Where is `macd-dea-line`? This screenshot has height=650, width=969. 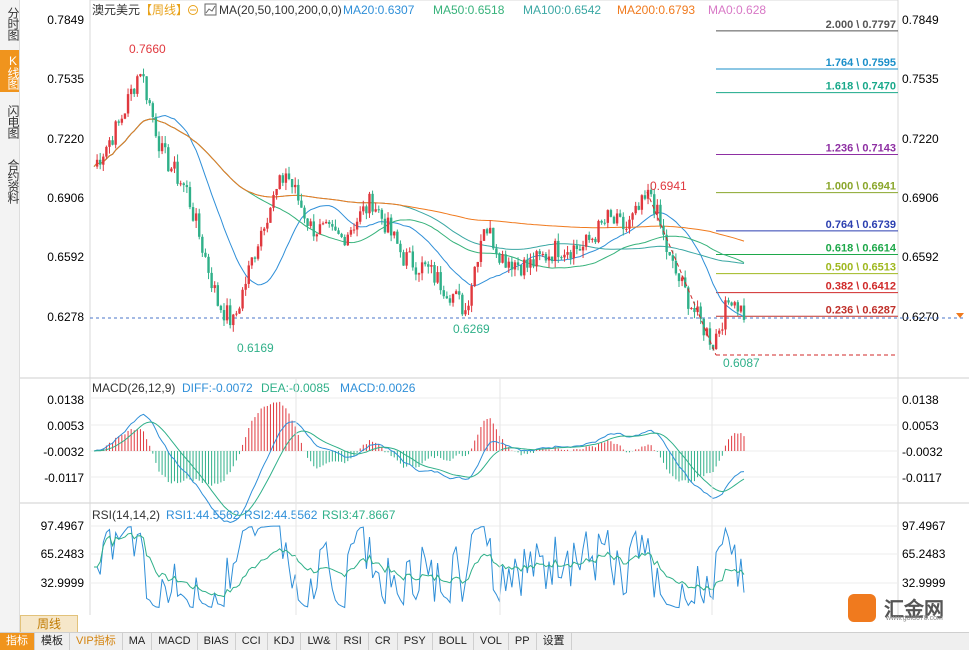
macd-dea-line is located at coordinates (419, 468).